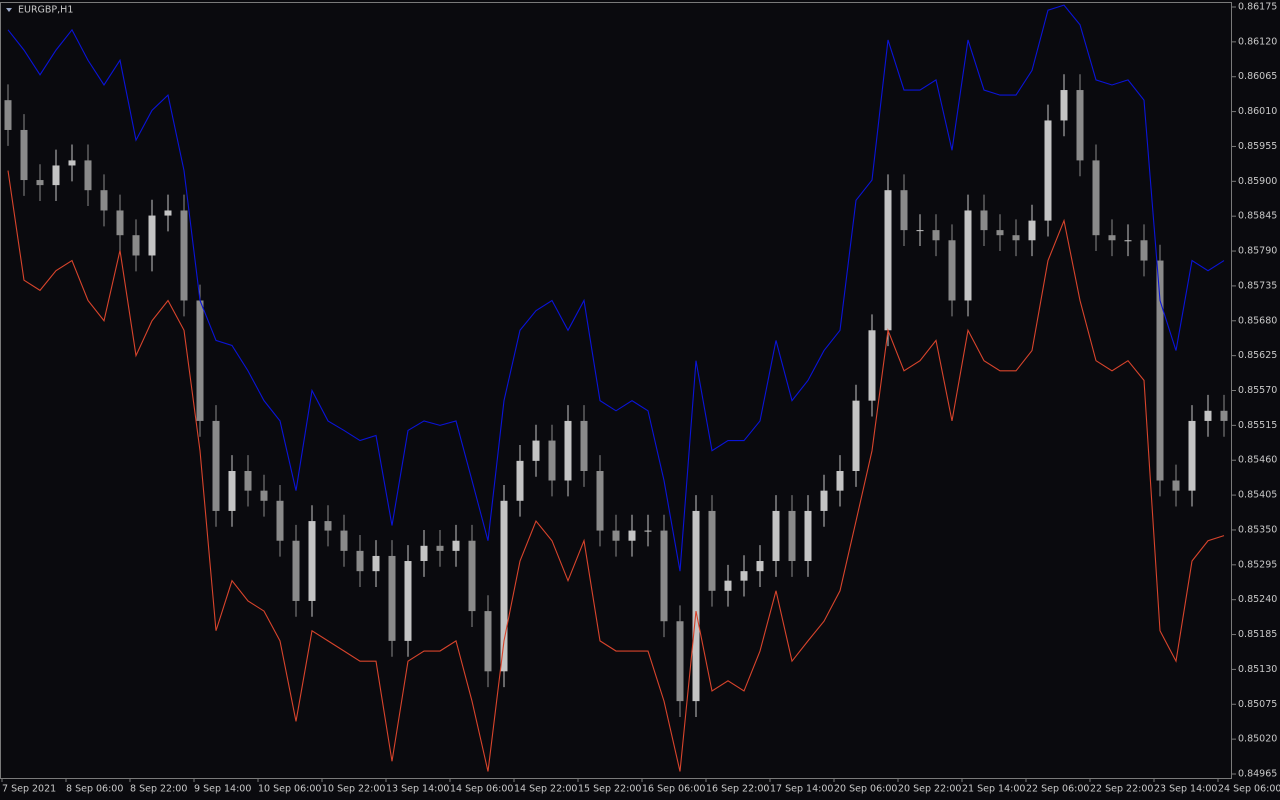 This screenshot has width=1280, height=800. I want to click on x-tick-label: 16 Sep 06:00, so click(673, 789).